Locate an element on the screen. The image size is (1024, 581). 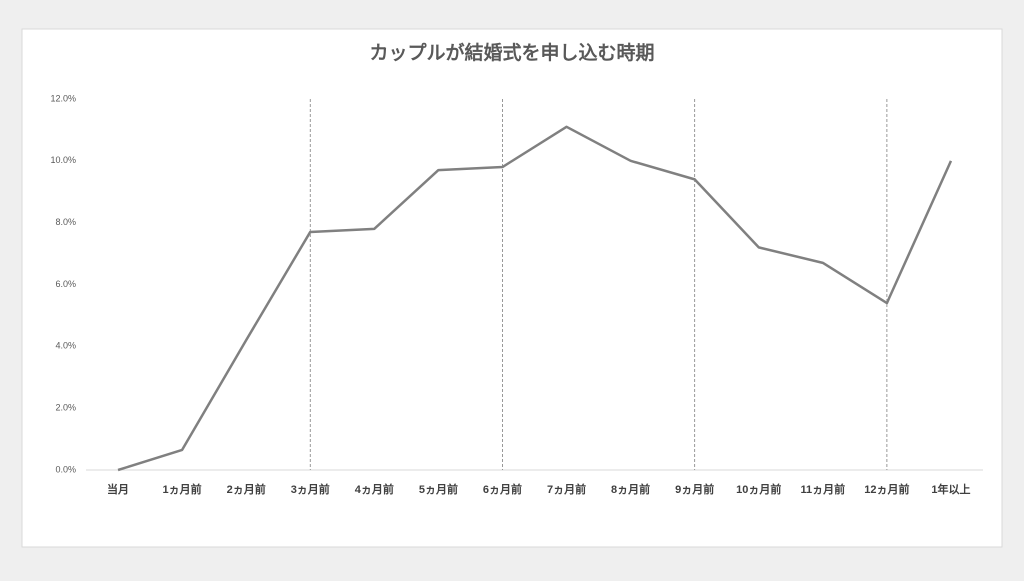
y-tick-label: 10.0% is located at coordinates (63, 160).